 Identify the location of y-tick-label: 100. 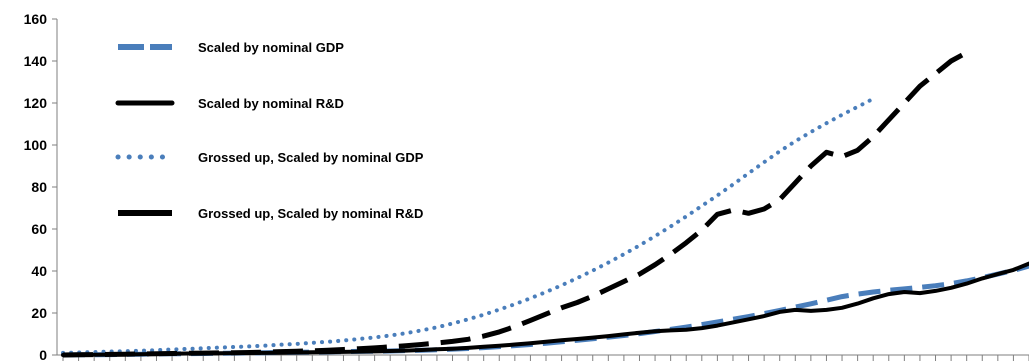
(36, 145).